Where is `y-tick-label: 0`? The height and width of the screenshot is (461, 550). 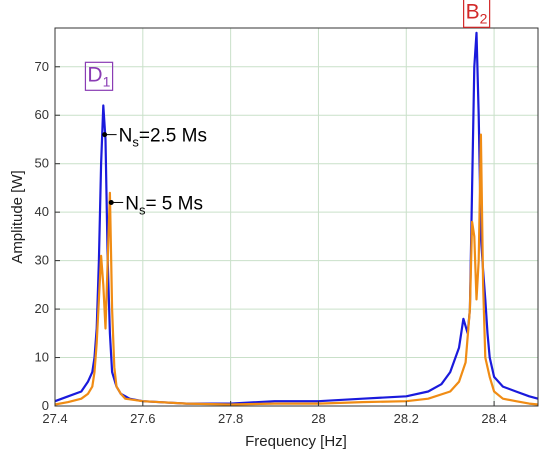
y-tick-label: 0 is located at coordinates (45, 405).